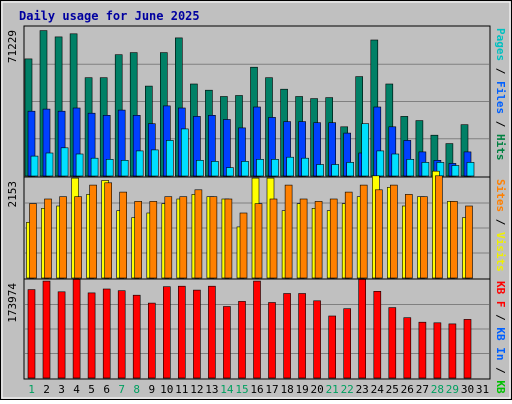 The image size is (512, 404). What do you see at coordinates (500, 343) in the screenshot?
I see `series-label-bottom-2: KB In` at bounding box center [500, 343].